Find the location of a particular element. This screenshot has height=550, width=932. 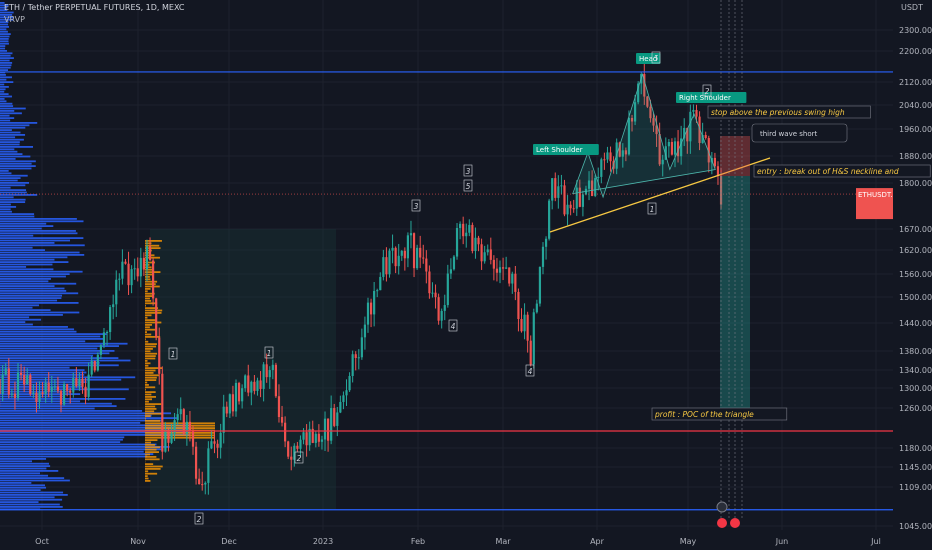

head-and-shoulders-pattern is located at coordinates (644, 135).